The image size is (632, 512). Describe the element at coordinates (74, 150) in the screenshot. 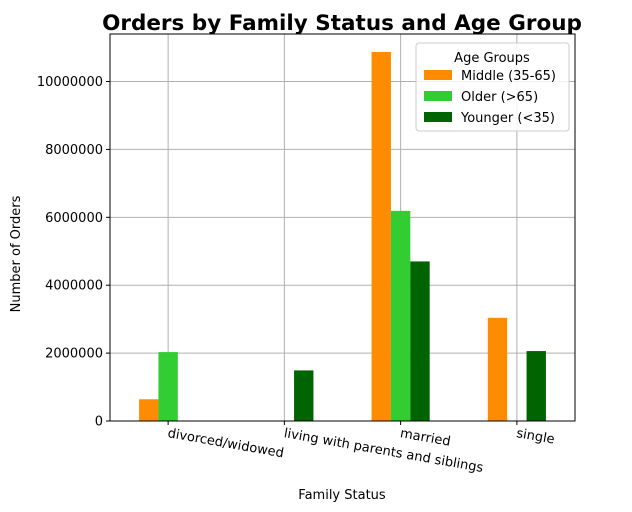

I see `y-tick-label: 8000000` at that location.